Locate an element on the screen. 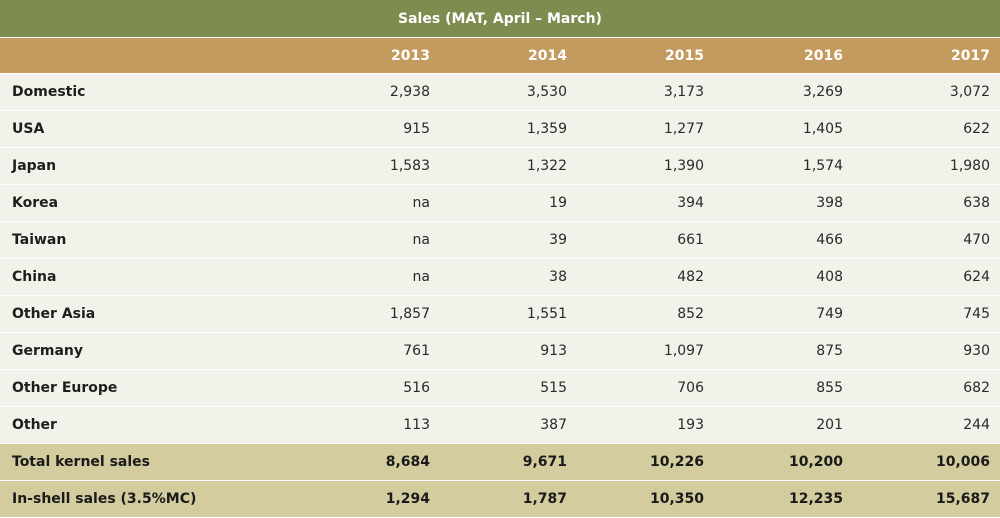 The width and height of the screenshot is (1000, 518). table-cell: 394 is located at coordinates (645, 203).